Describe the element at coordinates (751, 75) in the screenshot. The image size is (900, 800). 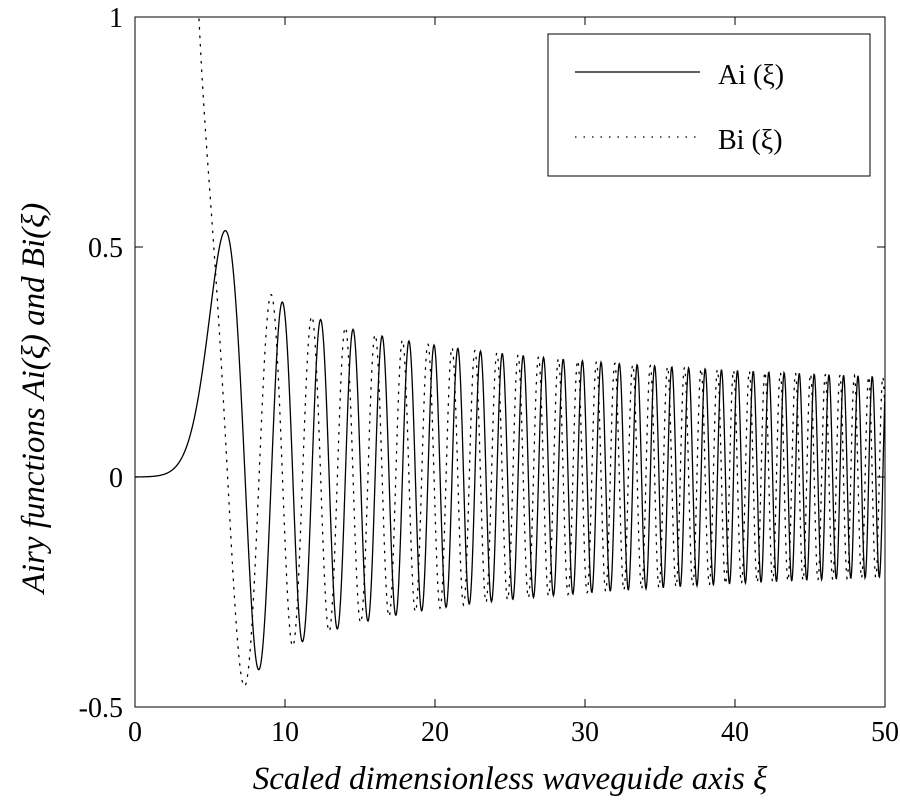
I see `legend-label-ai: Ai (ξ)` at that location.